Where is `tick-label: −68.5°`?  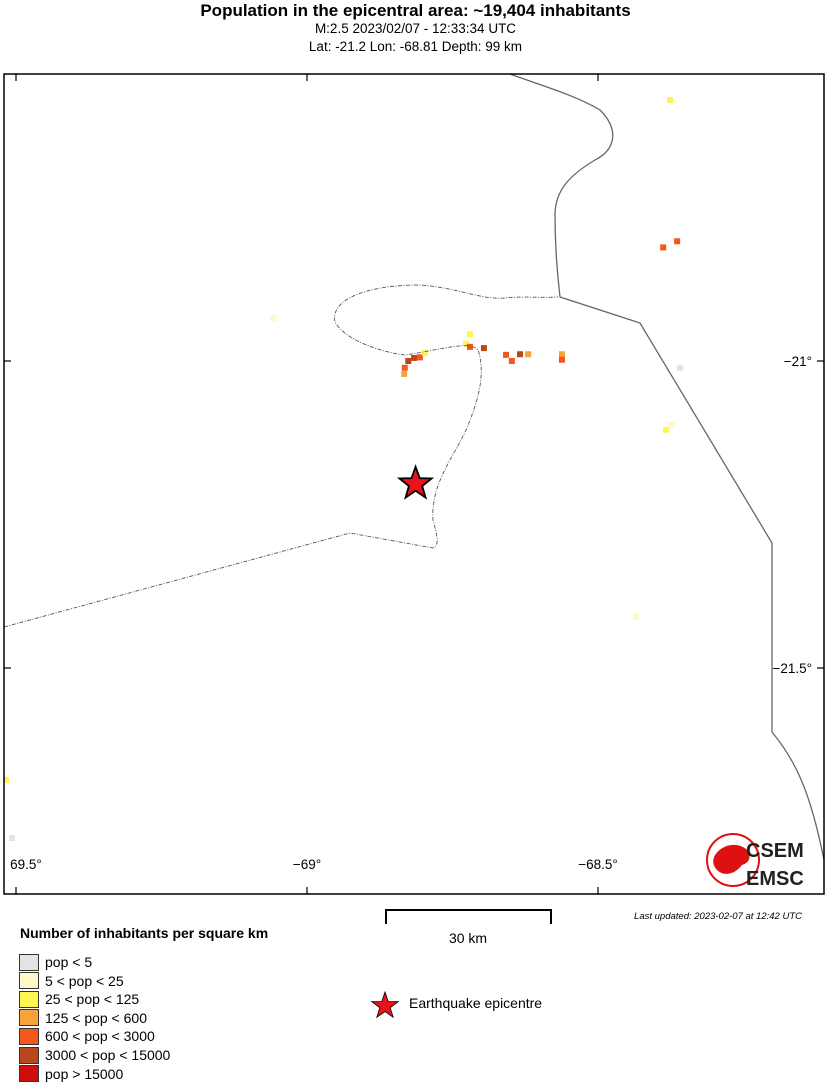
tick-label: −68.5° is located at coordinates (598, 864).